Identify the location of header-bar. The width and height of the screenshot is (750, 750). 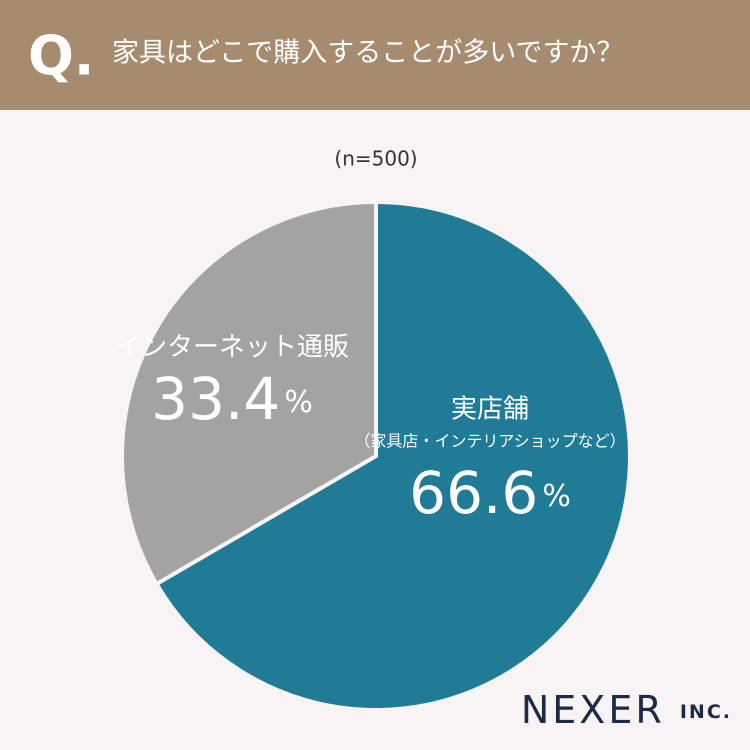
(375, 55).